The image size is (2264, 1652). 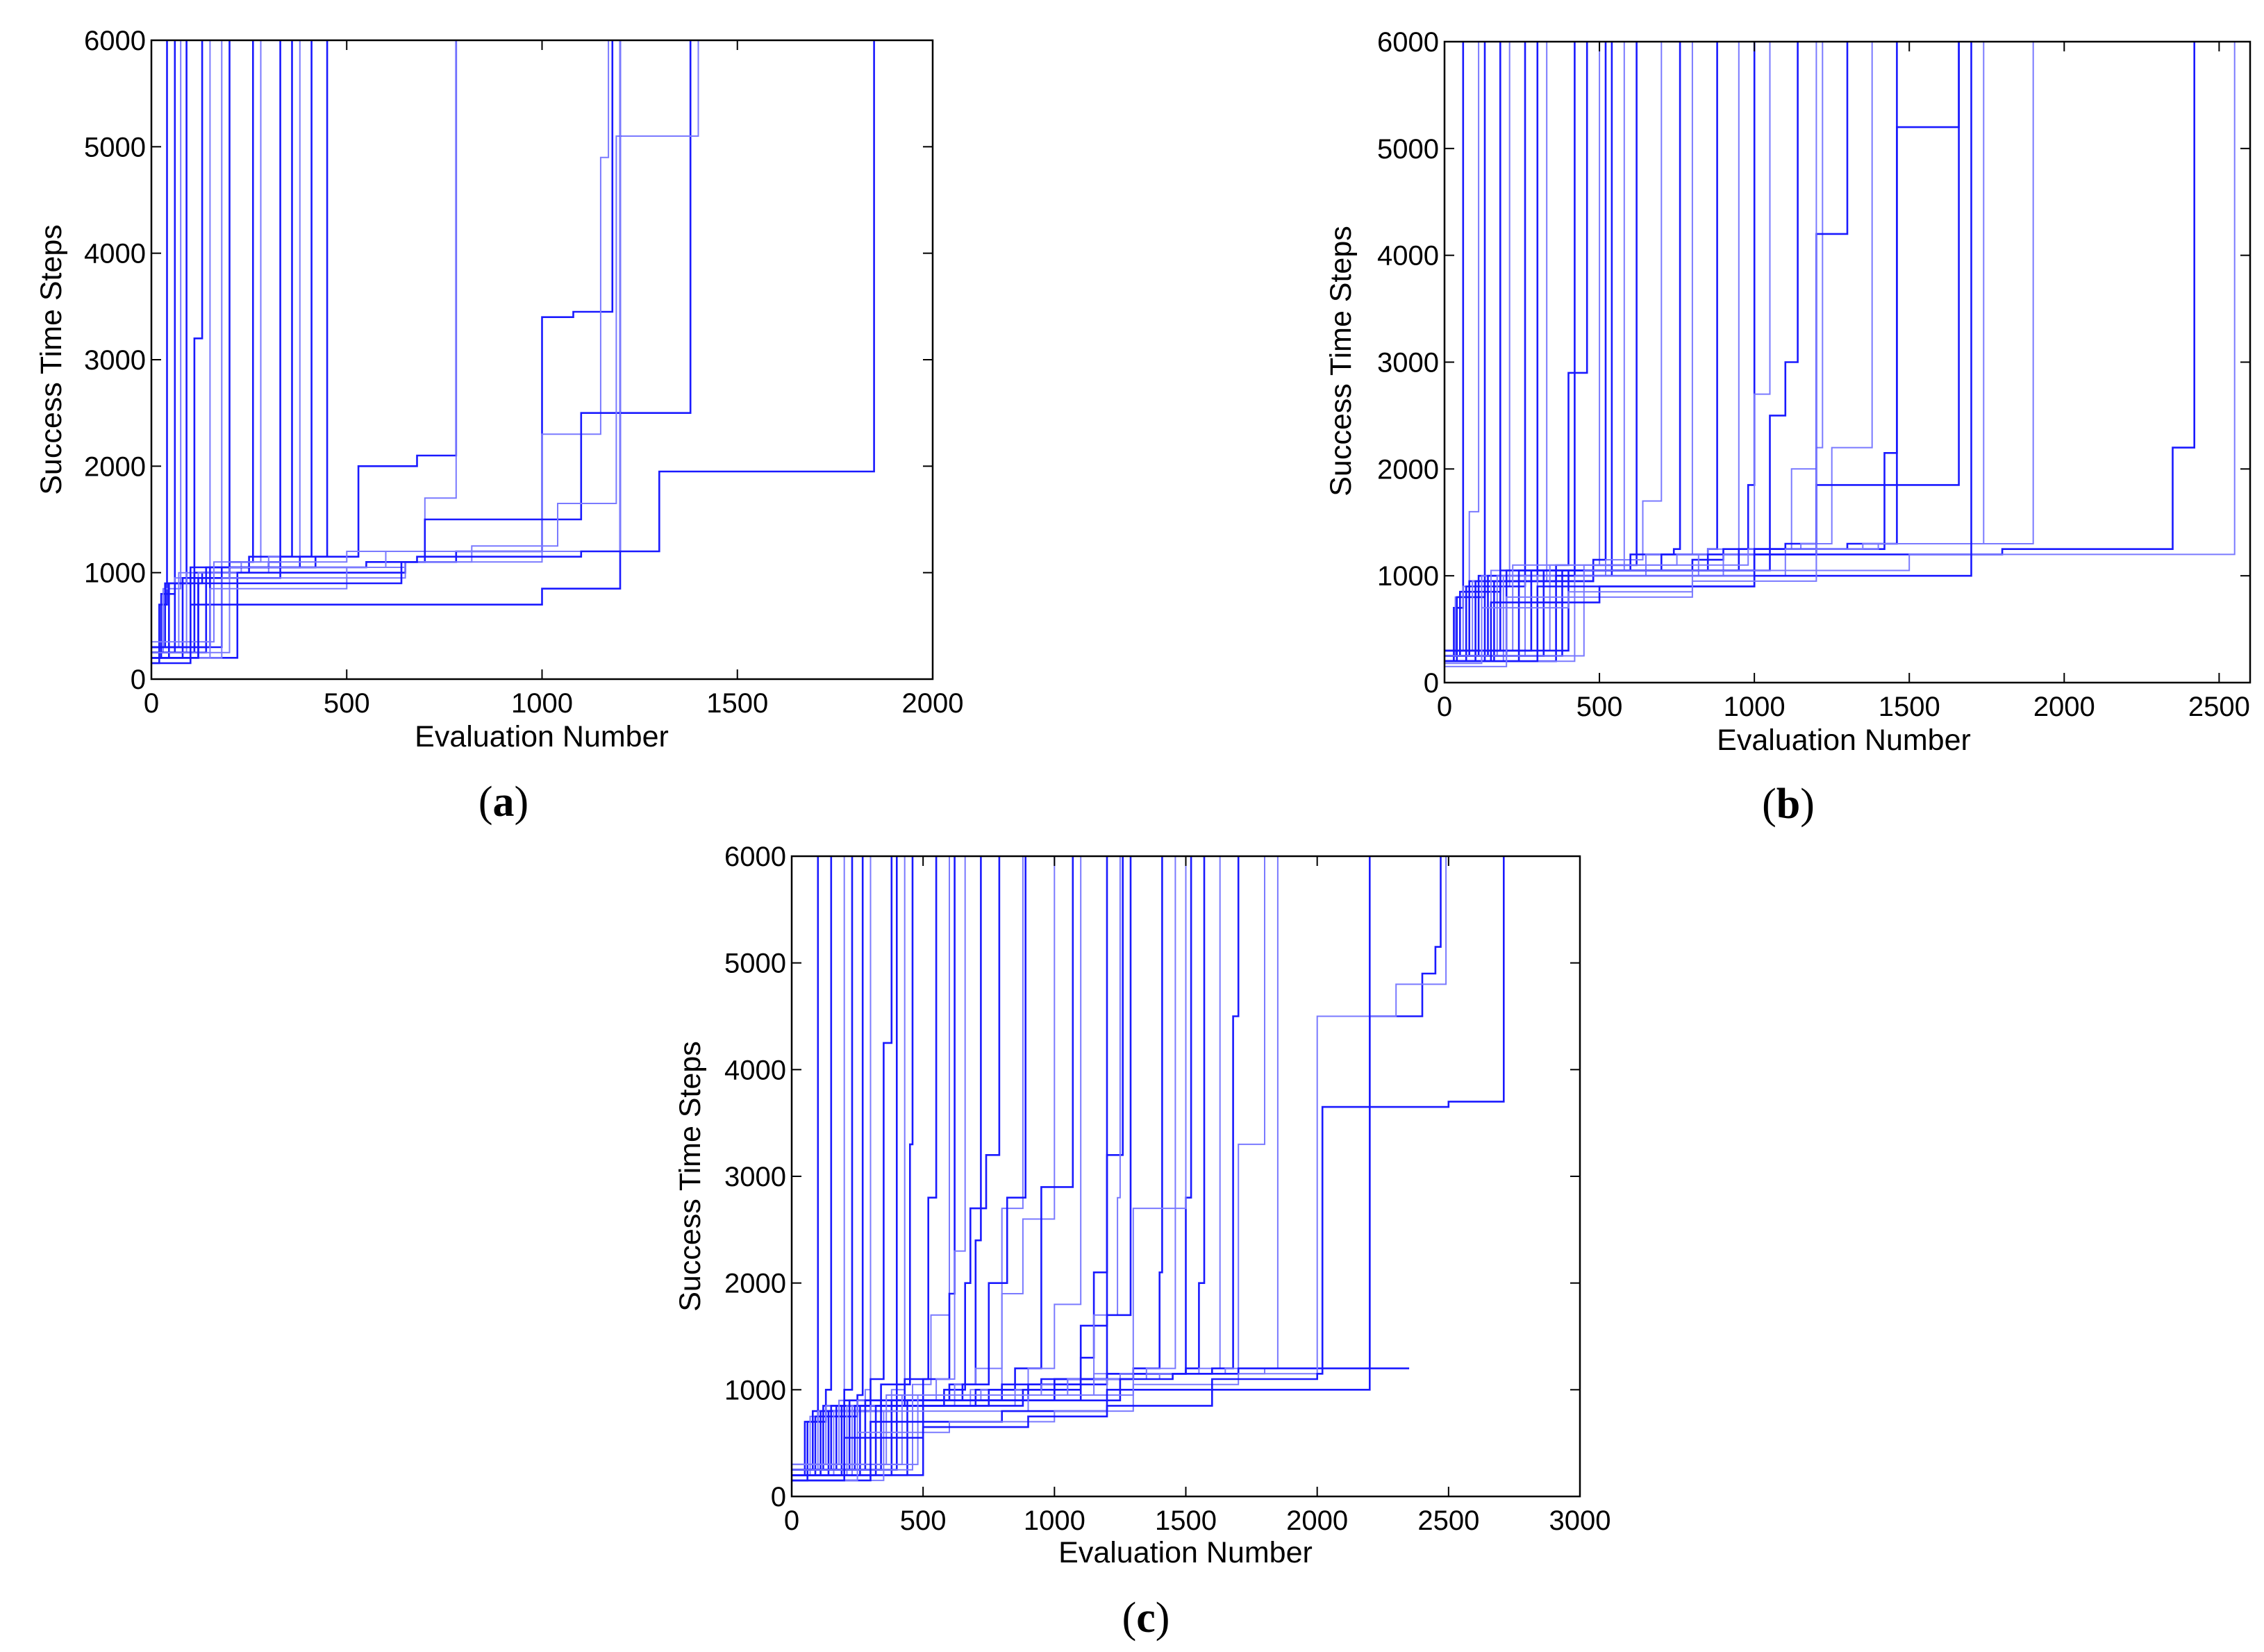 I want to click on y-tick-label-a-0: 0, so click(x=138, y=680).